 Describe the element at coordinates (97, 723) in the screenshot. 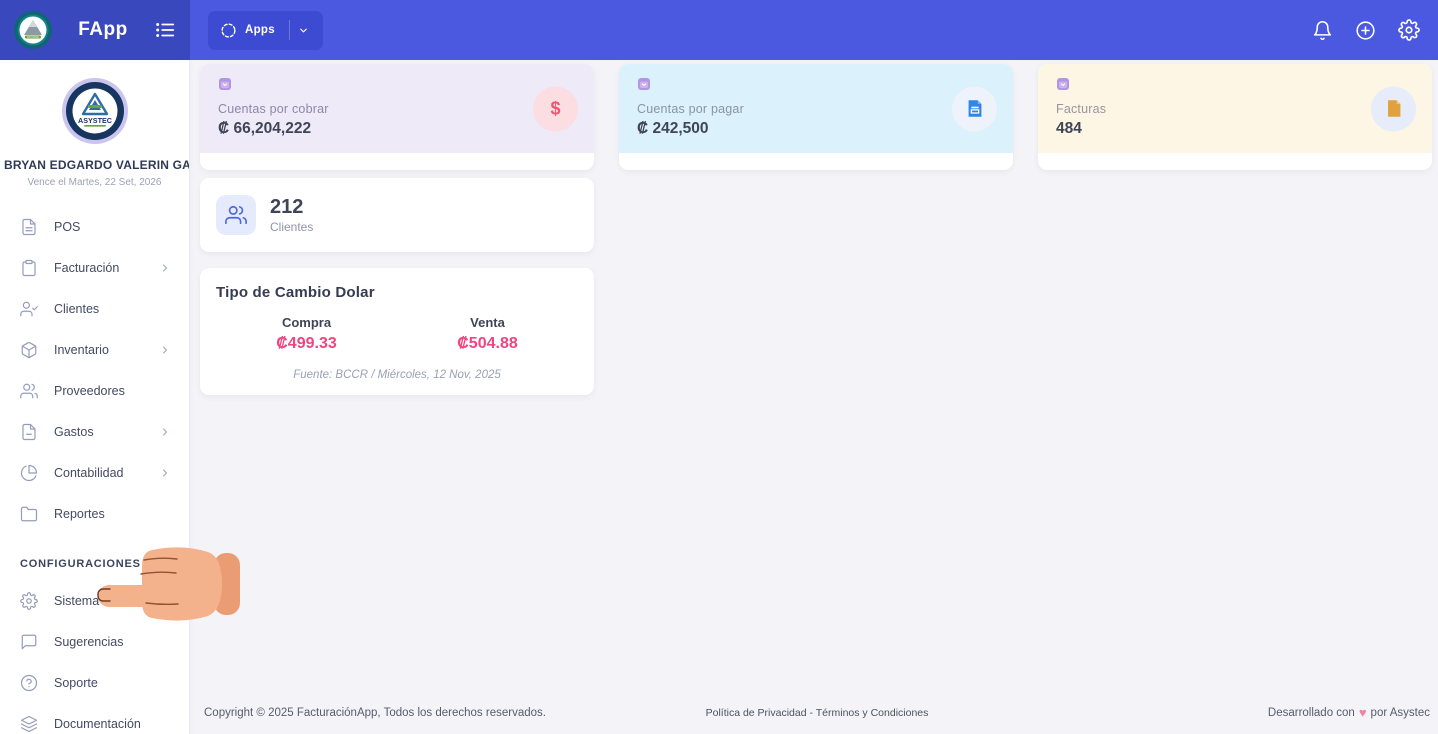

I see `sidebar-item-label: Documentación` at that location.